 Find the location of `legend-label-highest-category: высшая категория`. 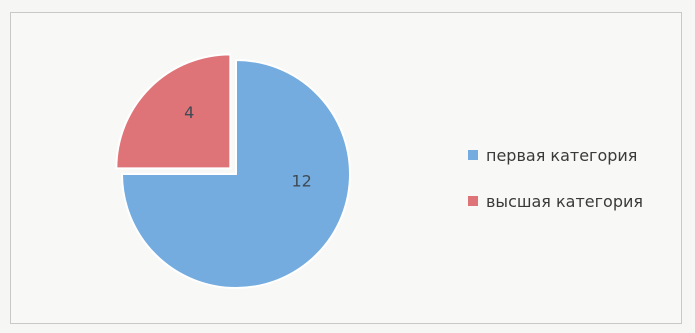

legend-label-highest-category: высшая категория is located at coordinates (565, 201).